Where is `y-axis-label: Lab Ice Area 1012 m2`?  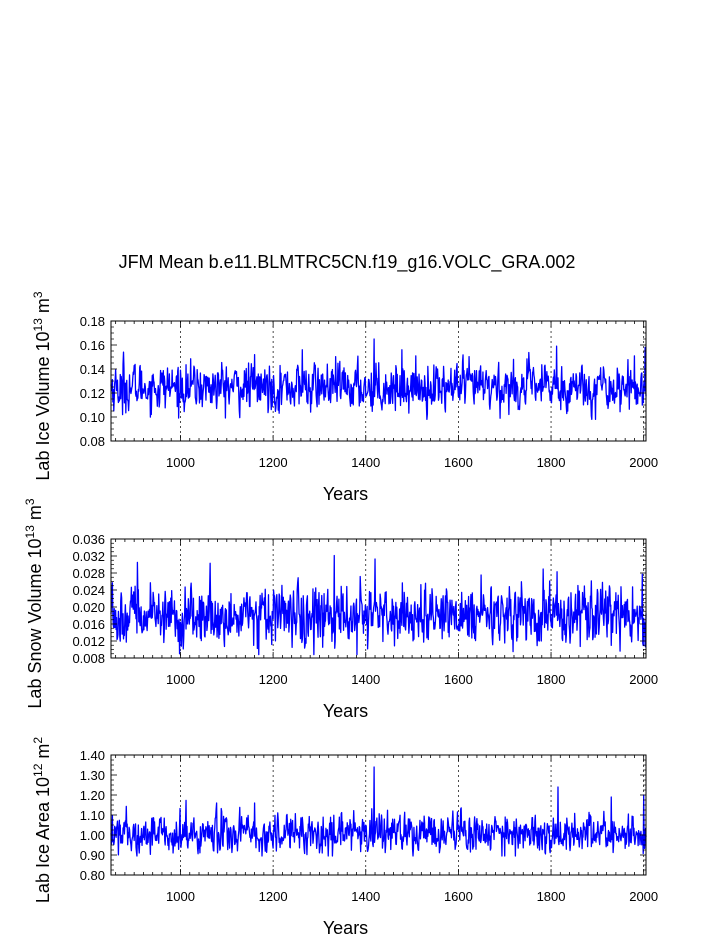 y-axis-label: Lab Ice Area 1012 m2 is located at coordinates (42, 820).